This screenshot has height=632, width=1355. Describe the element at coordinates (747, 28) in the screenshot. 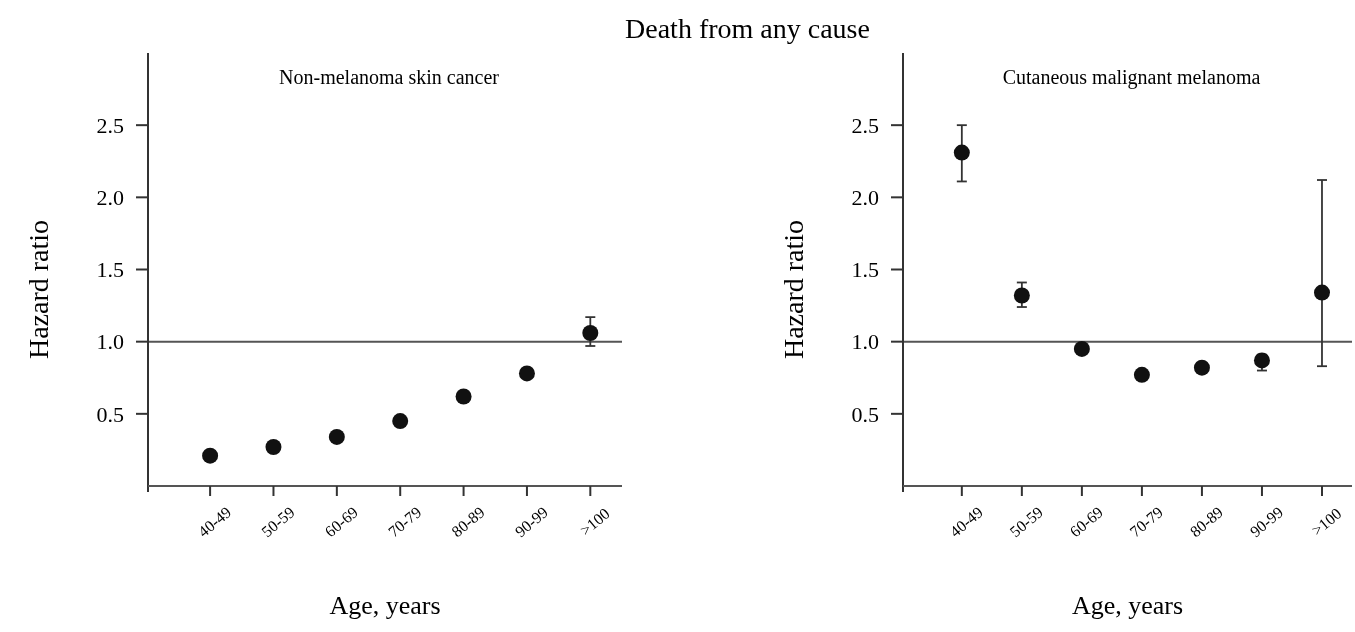

I see `text: Death from any cause` at that location.